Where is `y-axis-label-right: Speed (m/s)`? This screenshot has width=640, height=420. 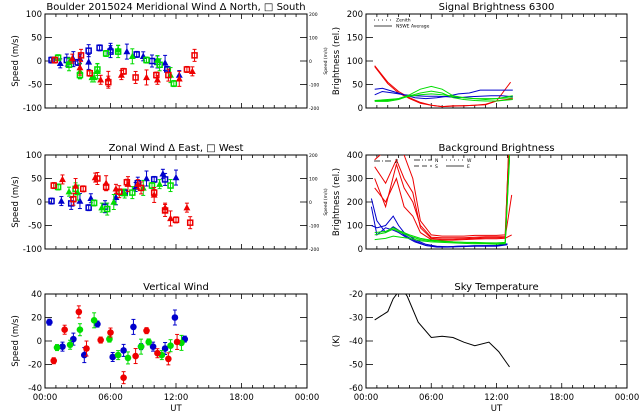
y-axis-label-right: Speed (m/s) is located at coordinates (326, 61).